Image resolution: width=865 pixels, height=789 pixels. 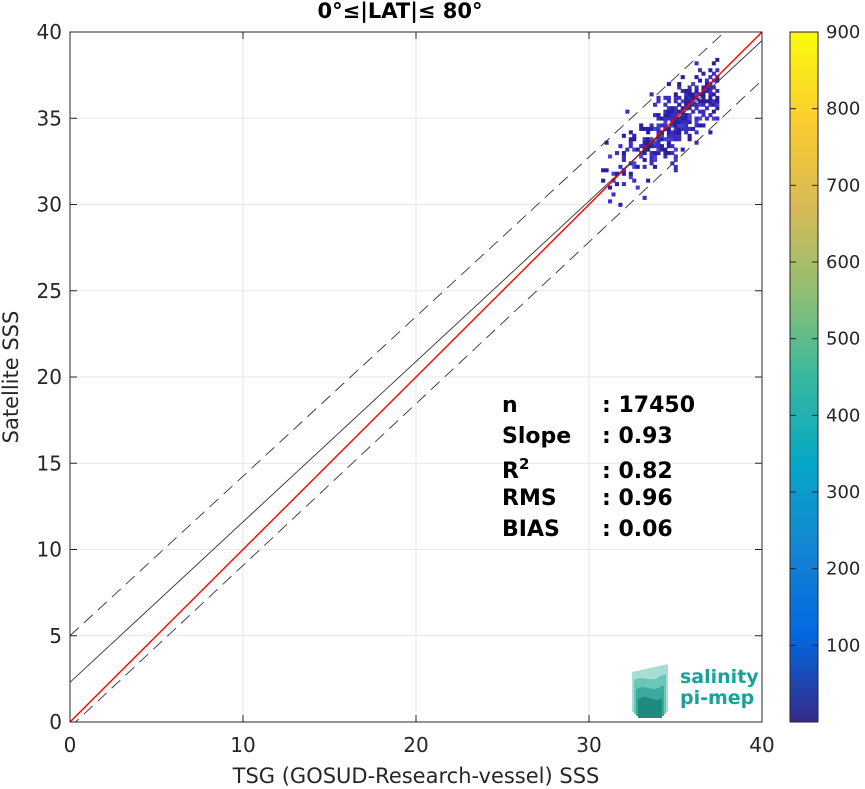 I want to click on y-axis-label: Satellite SSS, so click(x=11, y=377).